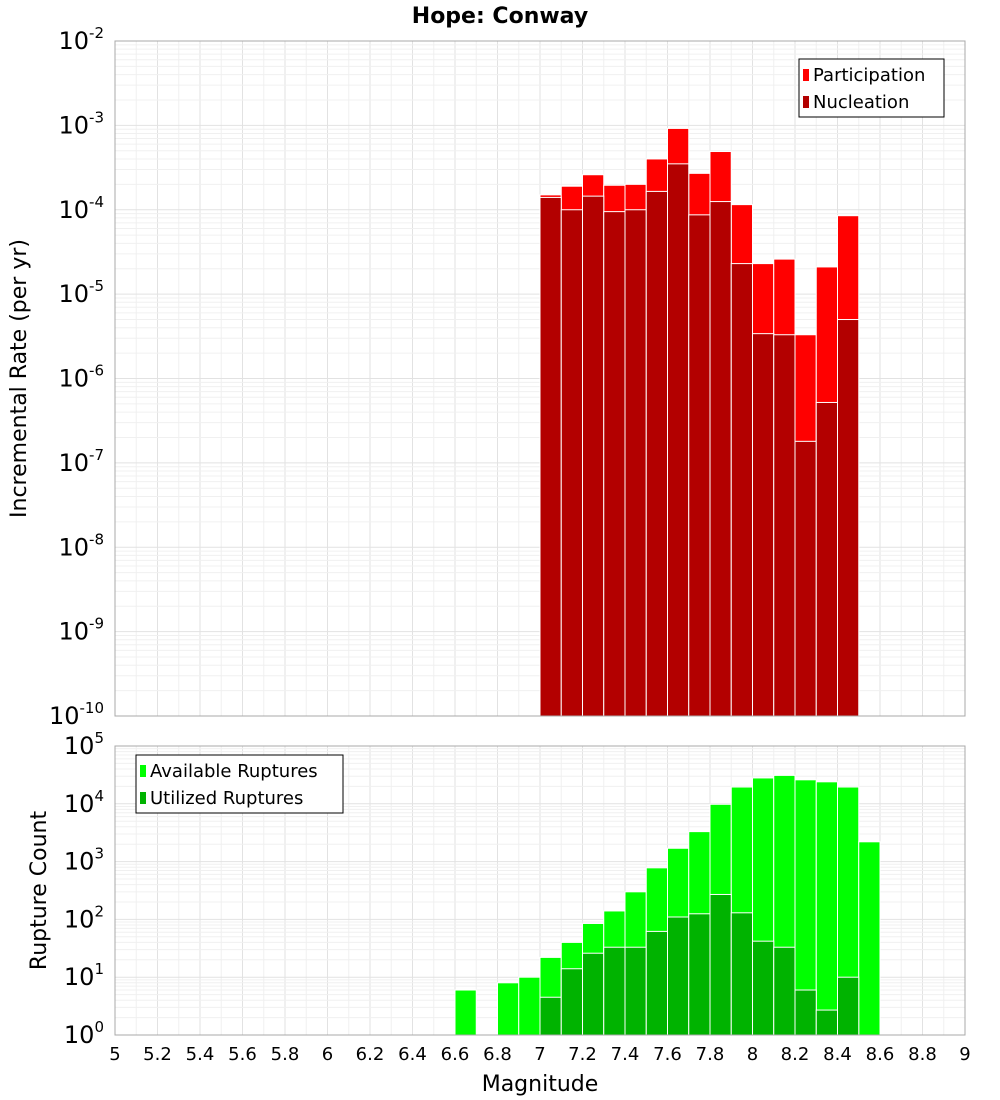  What do you see at coordinates (19, 378) in the screenshot?
I see `y-axis-label: Incremental Rate (per yr)` at bounding box center [19, 378].